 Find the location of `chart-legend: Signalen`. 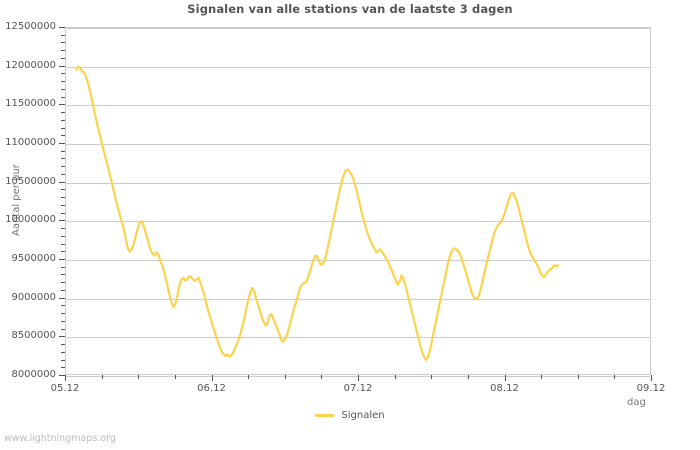

chart-legend: Signalen is located at coordinates (350, 415).